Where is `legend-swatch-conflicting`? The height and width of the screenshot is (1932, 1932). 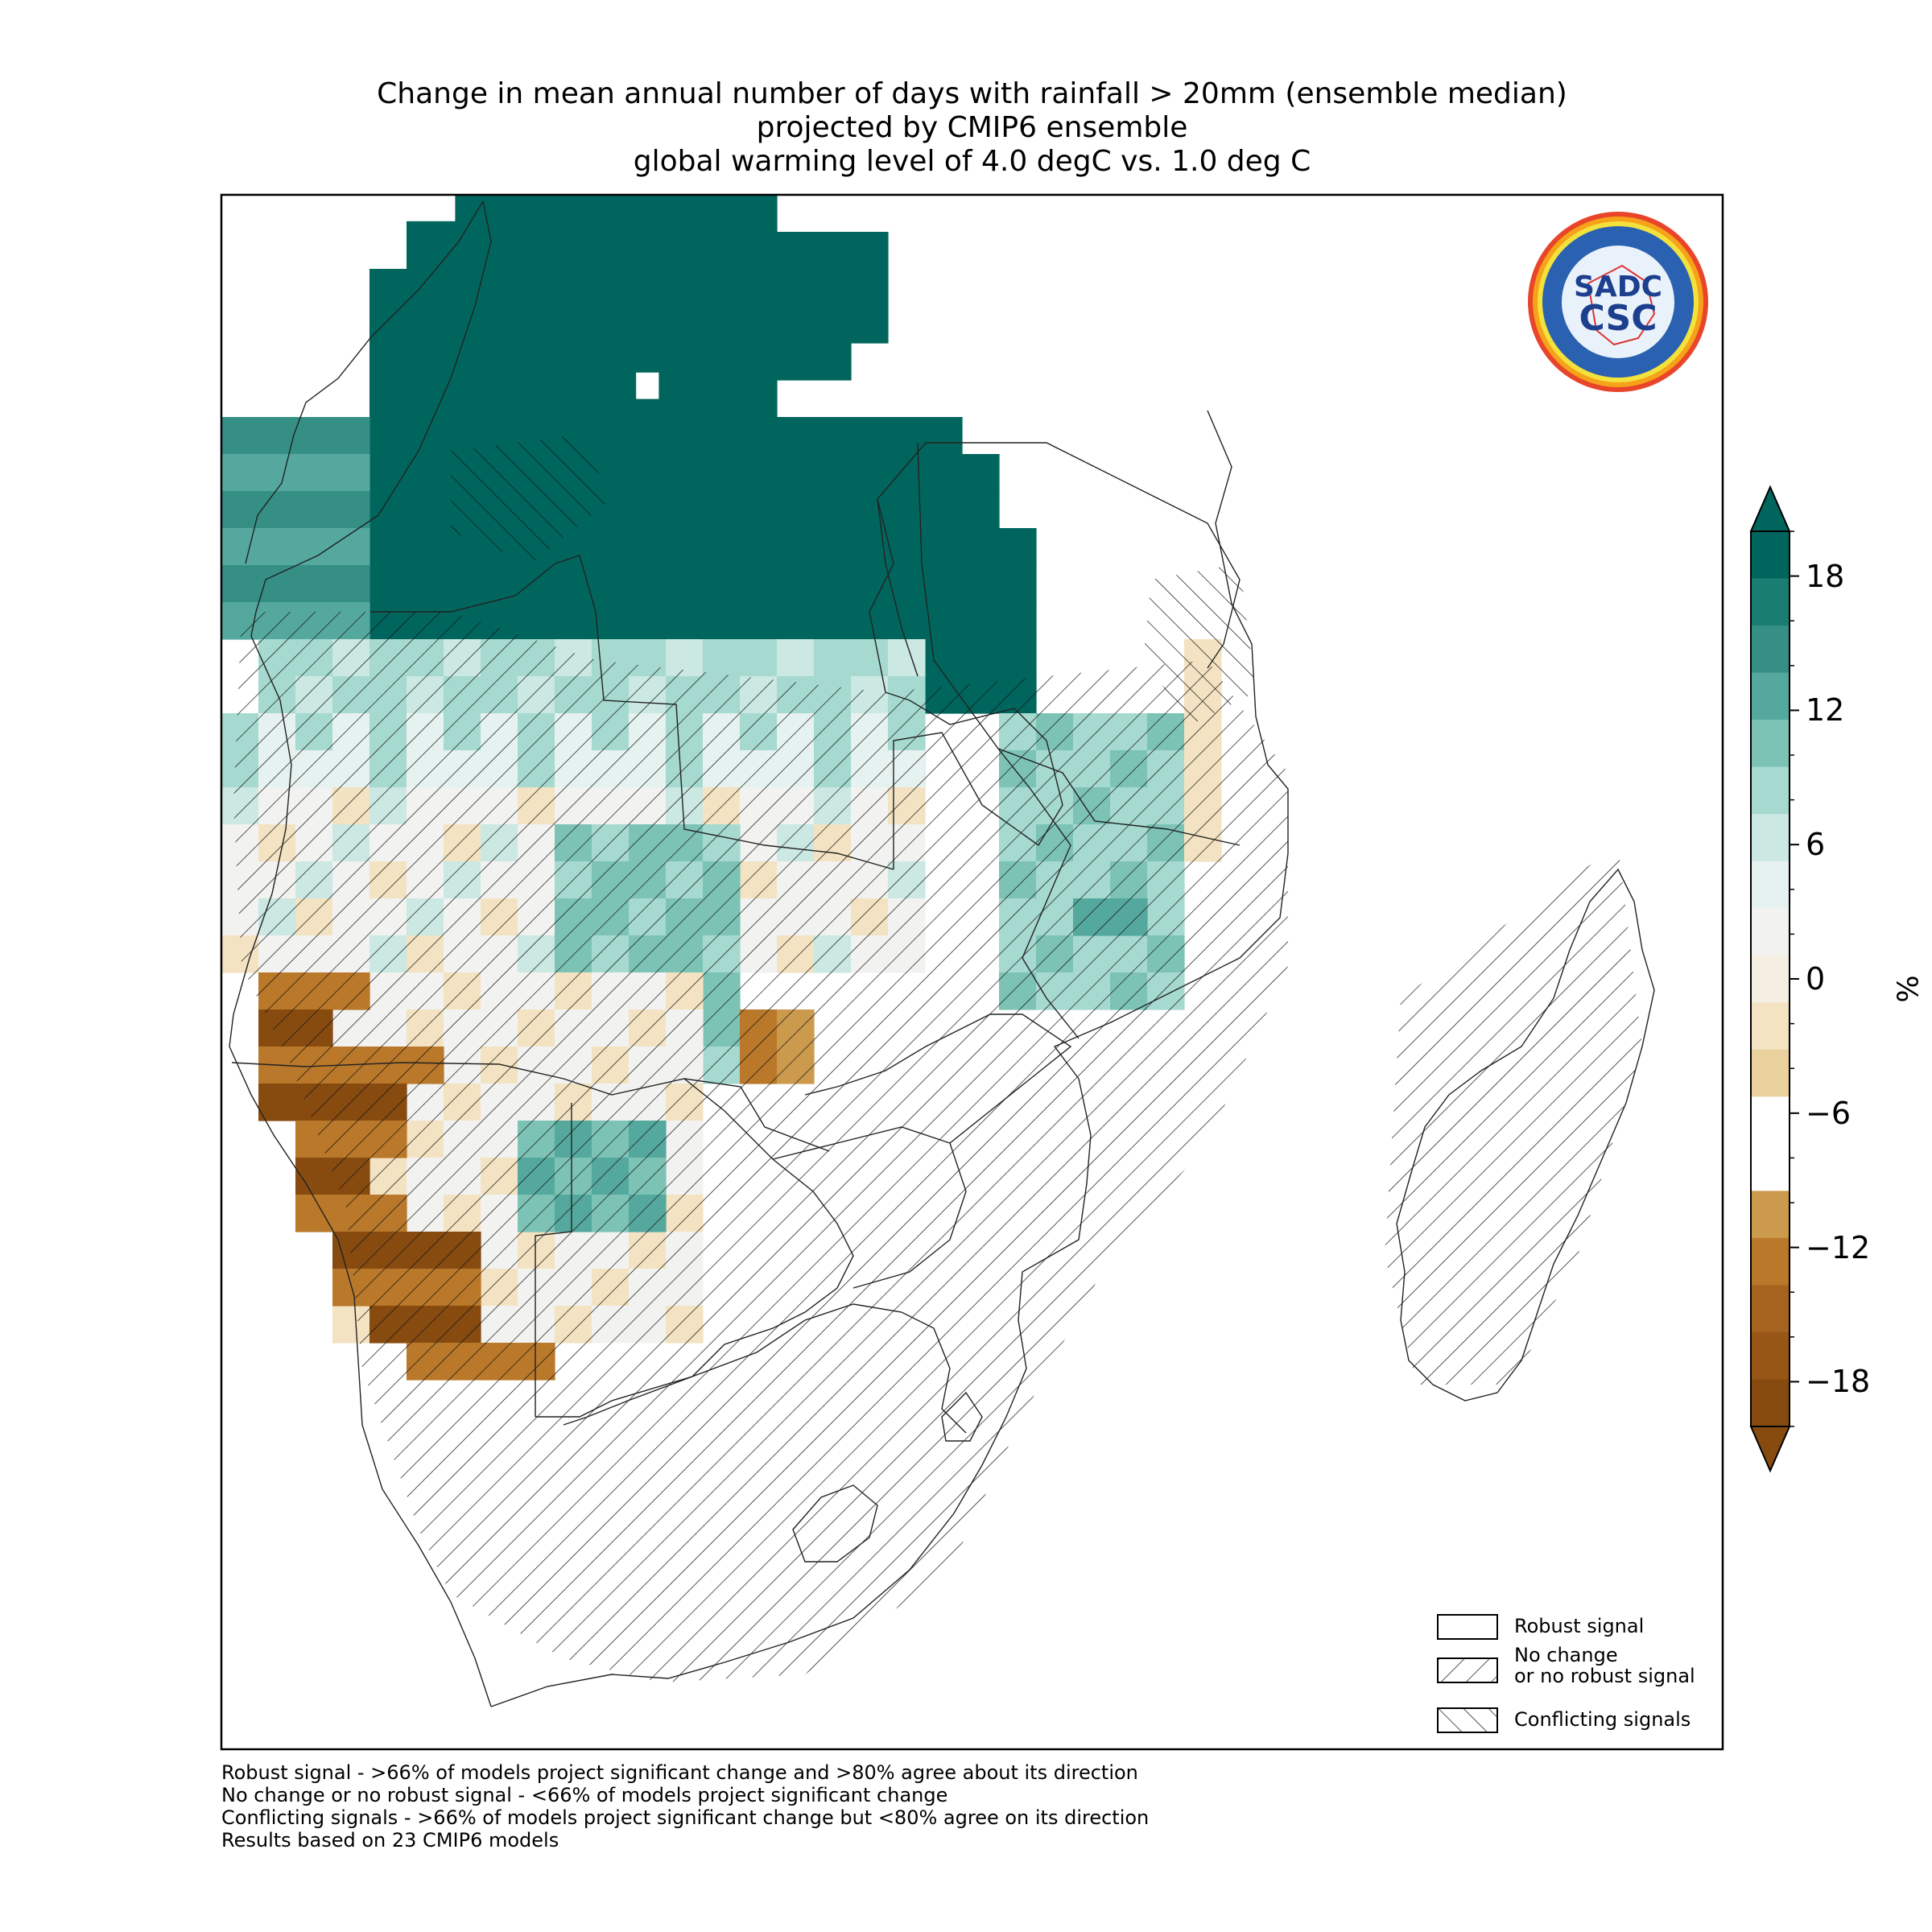
legend-swatch-conflicting is located at coordinates (1467, 1720).